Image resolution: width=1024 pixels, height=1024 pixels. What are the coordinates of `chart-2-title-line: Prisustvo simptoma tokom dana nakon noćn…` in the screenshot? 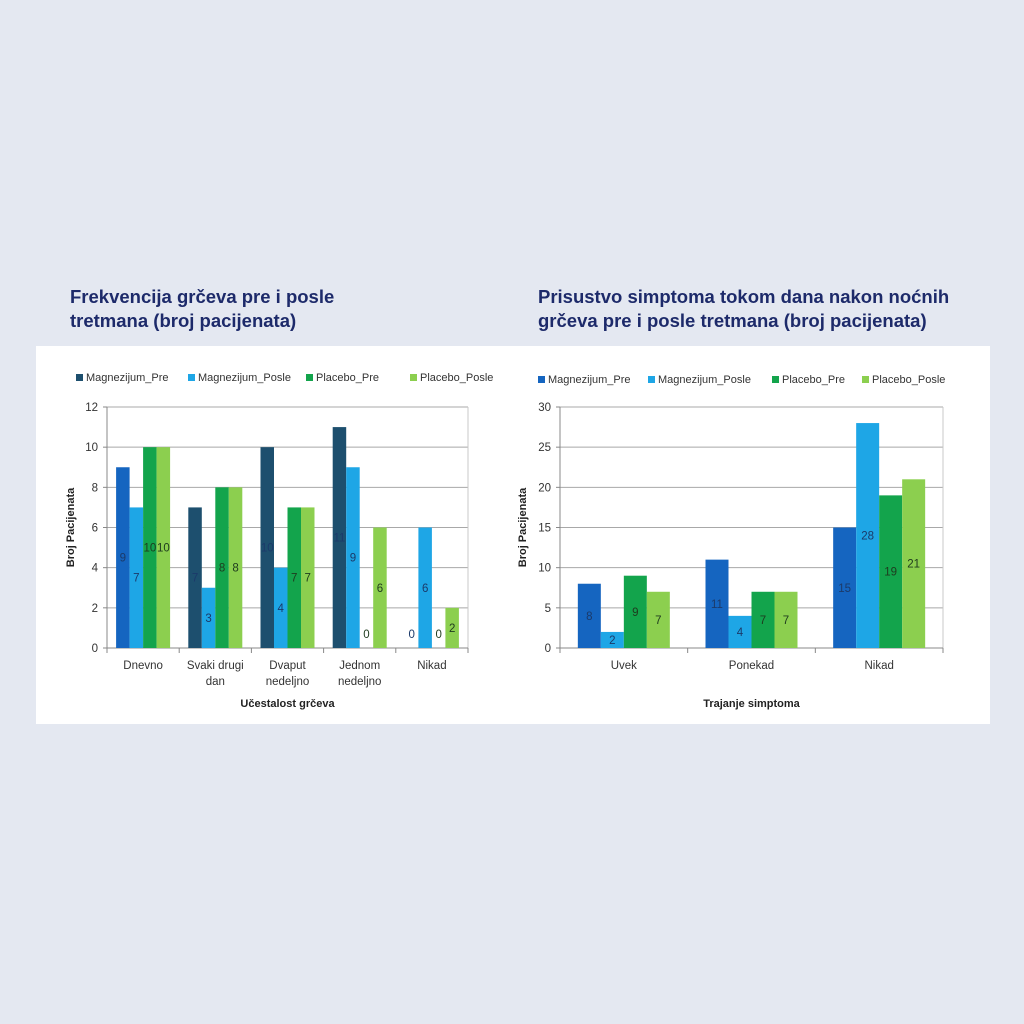 It's located at (744, 296).